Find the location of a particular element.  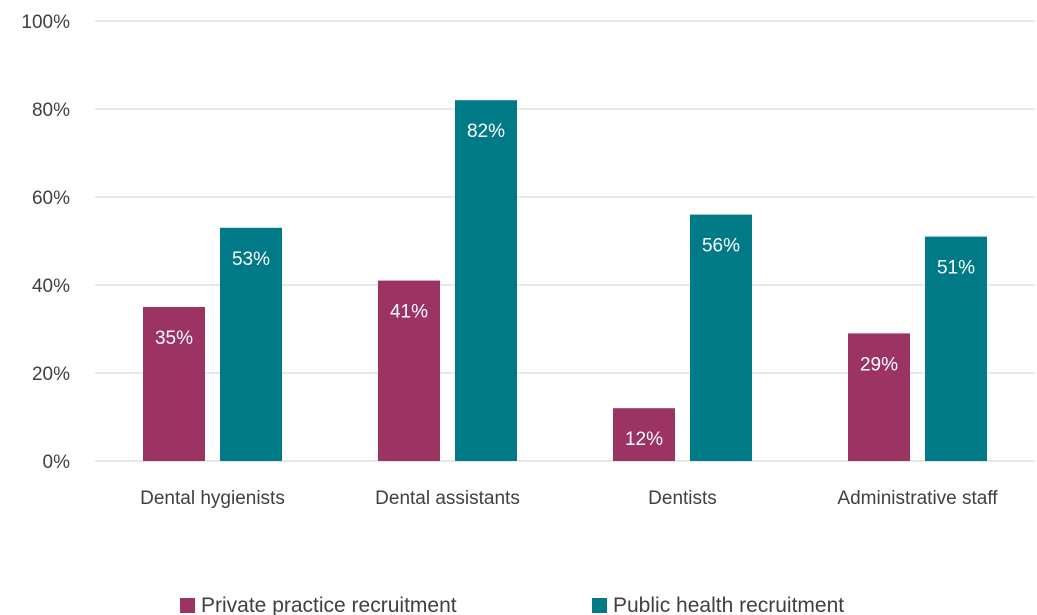

data-label: 56% is located at coordinates (721, 246).